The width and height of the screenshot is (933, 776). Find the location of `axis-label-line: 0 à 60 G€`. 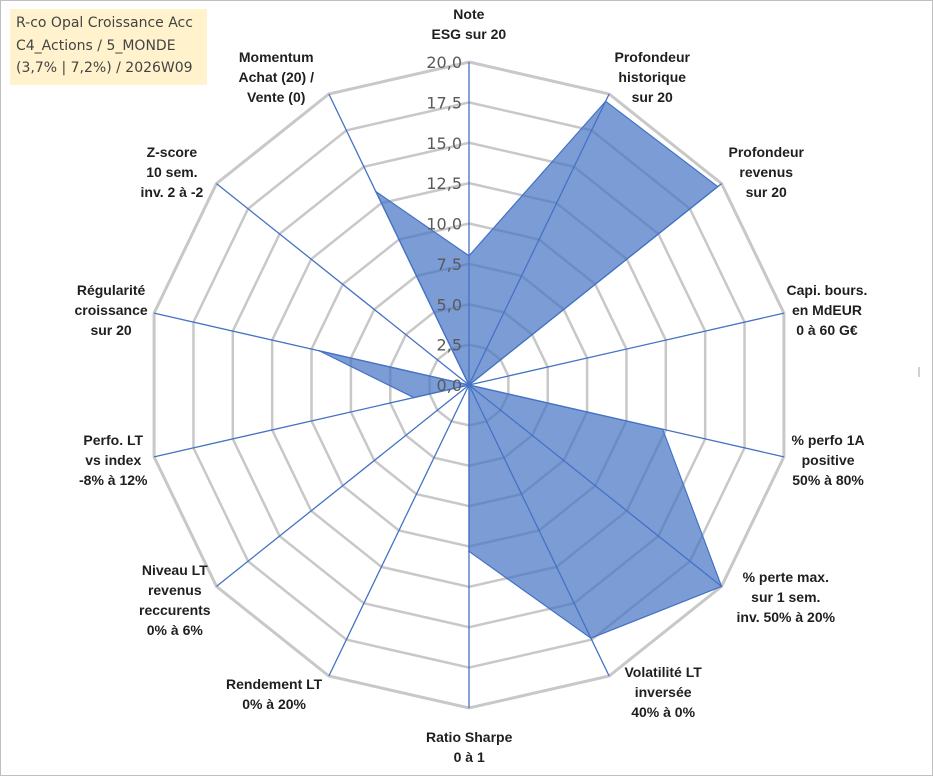

axis-label-line: 0 à 60 G€ is located at coordinates (827, 330).